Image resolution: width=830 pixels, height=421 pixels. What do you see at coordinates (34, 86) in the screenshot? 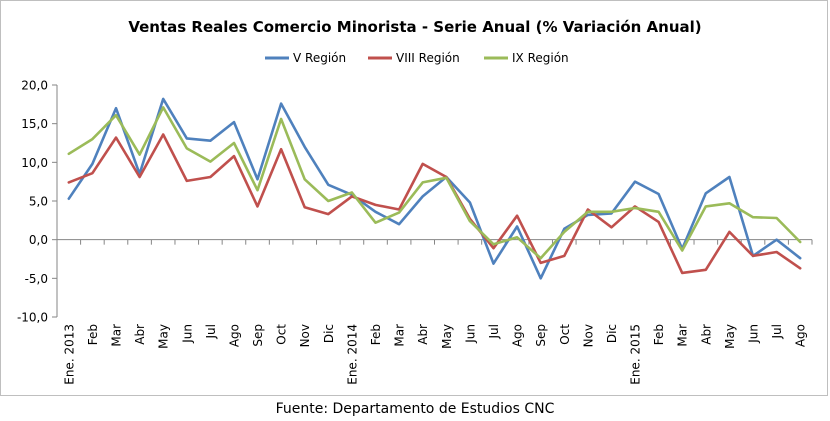
I see `y-tick-label: 20,0` at bounding box center [34, 86].